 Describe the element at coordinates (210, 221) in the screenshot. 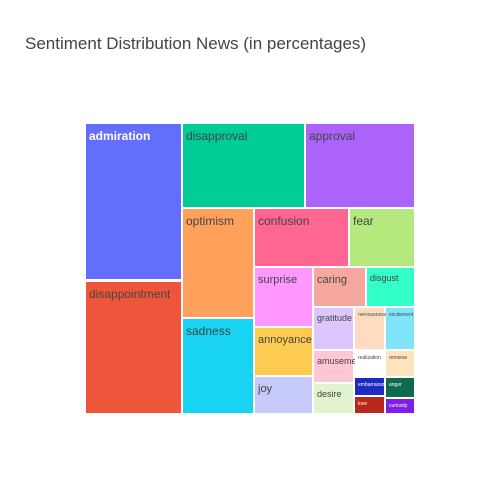

I see `treemap-tile-label-optimism: optimism` at that location.